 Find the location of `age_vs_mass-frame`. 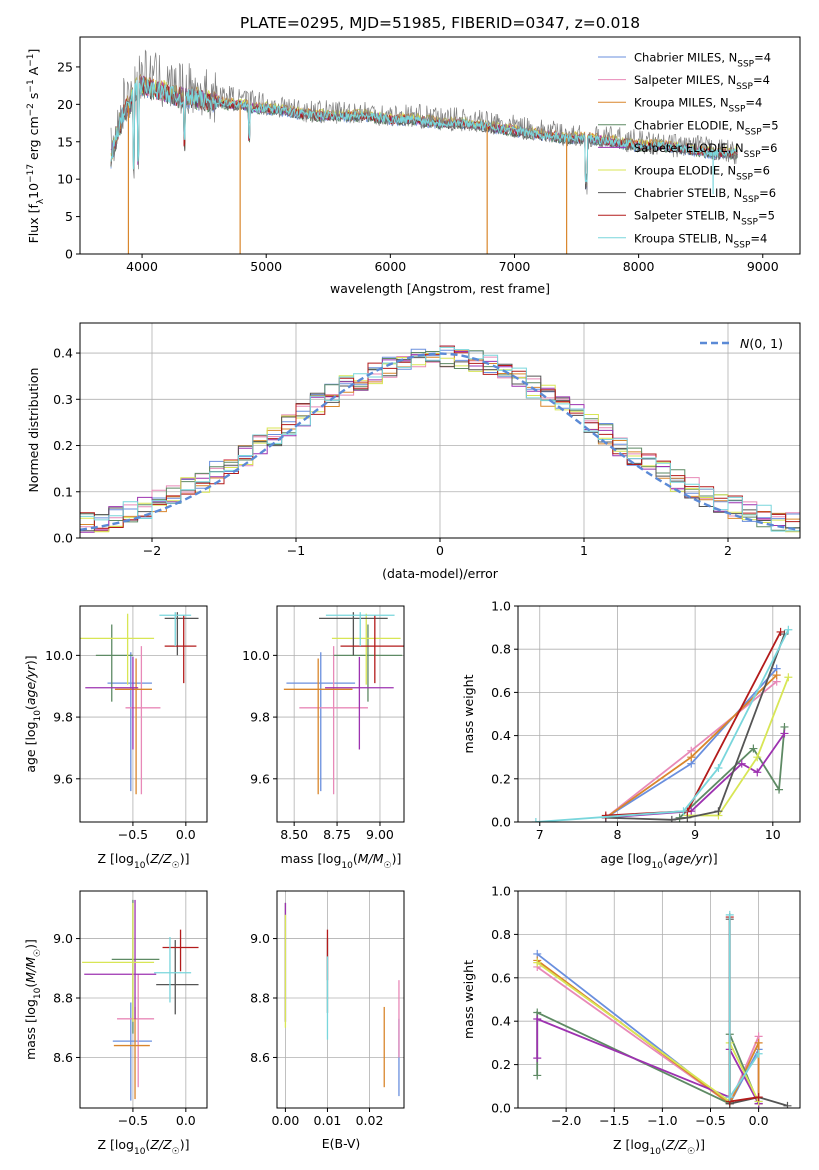

age_vs_mass-frame is located at coordinates (340, 714).